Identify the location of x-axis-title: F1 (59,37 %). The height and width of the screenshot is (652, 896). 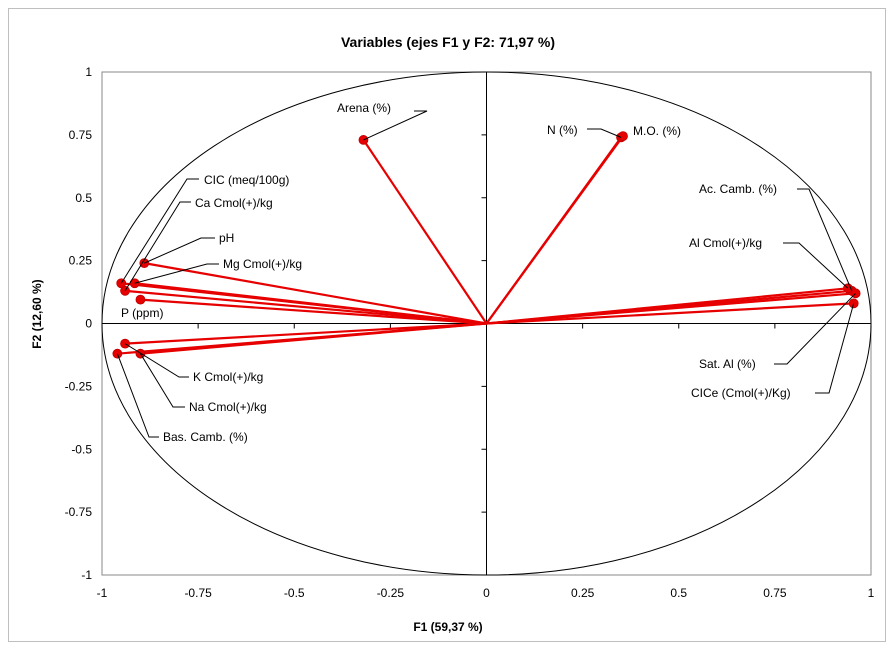
(447, 627).